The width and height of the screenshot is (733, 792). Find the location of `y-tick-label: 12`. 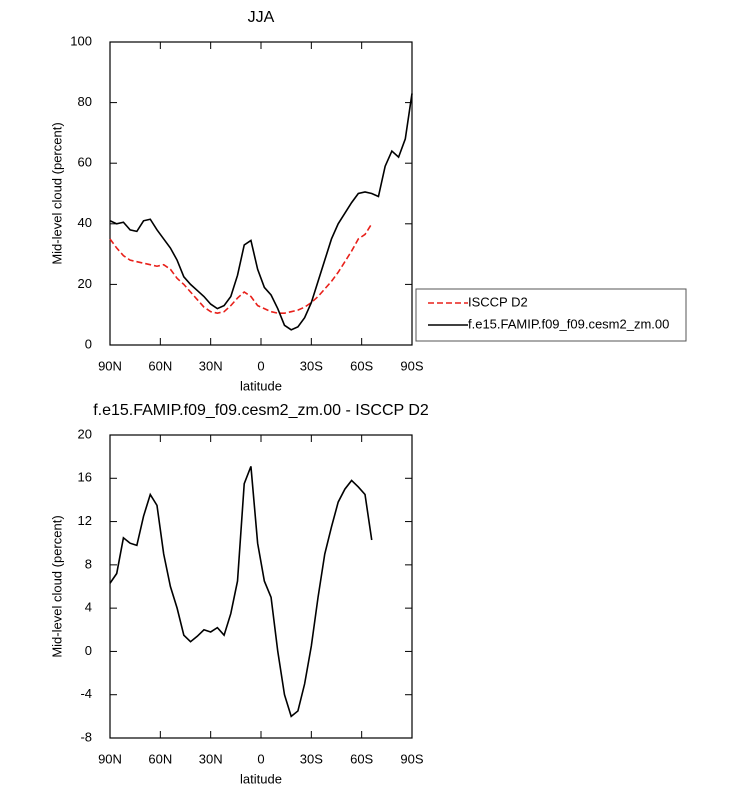

y-tick-label: 12 is located at coordinates (85, 520).